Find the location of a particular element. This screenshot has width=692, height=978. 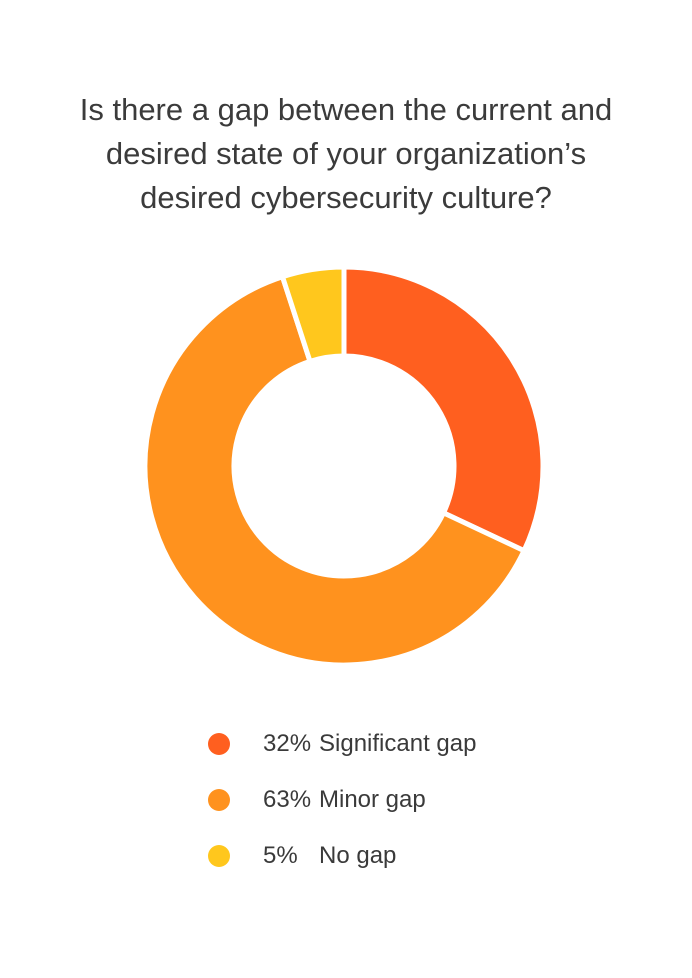

legend-percent-no-gap: 5% is located at coordinates (280, 855).